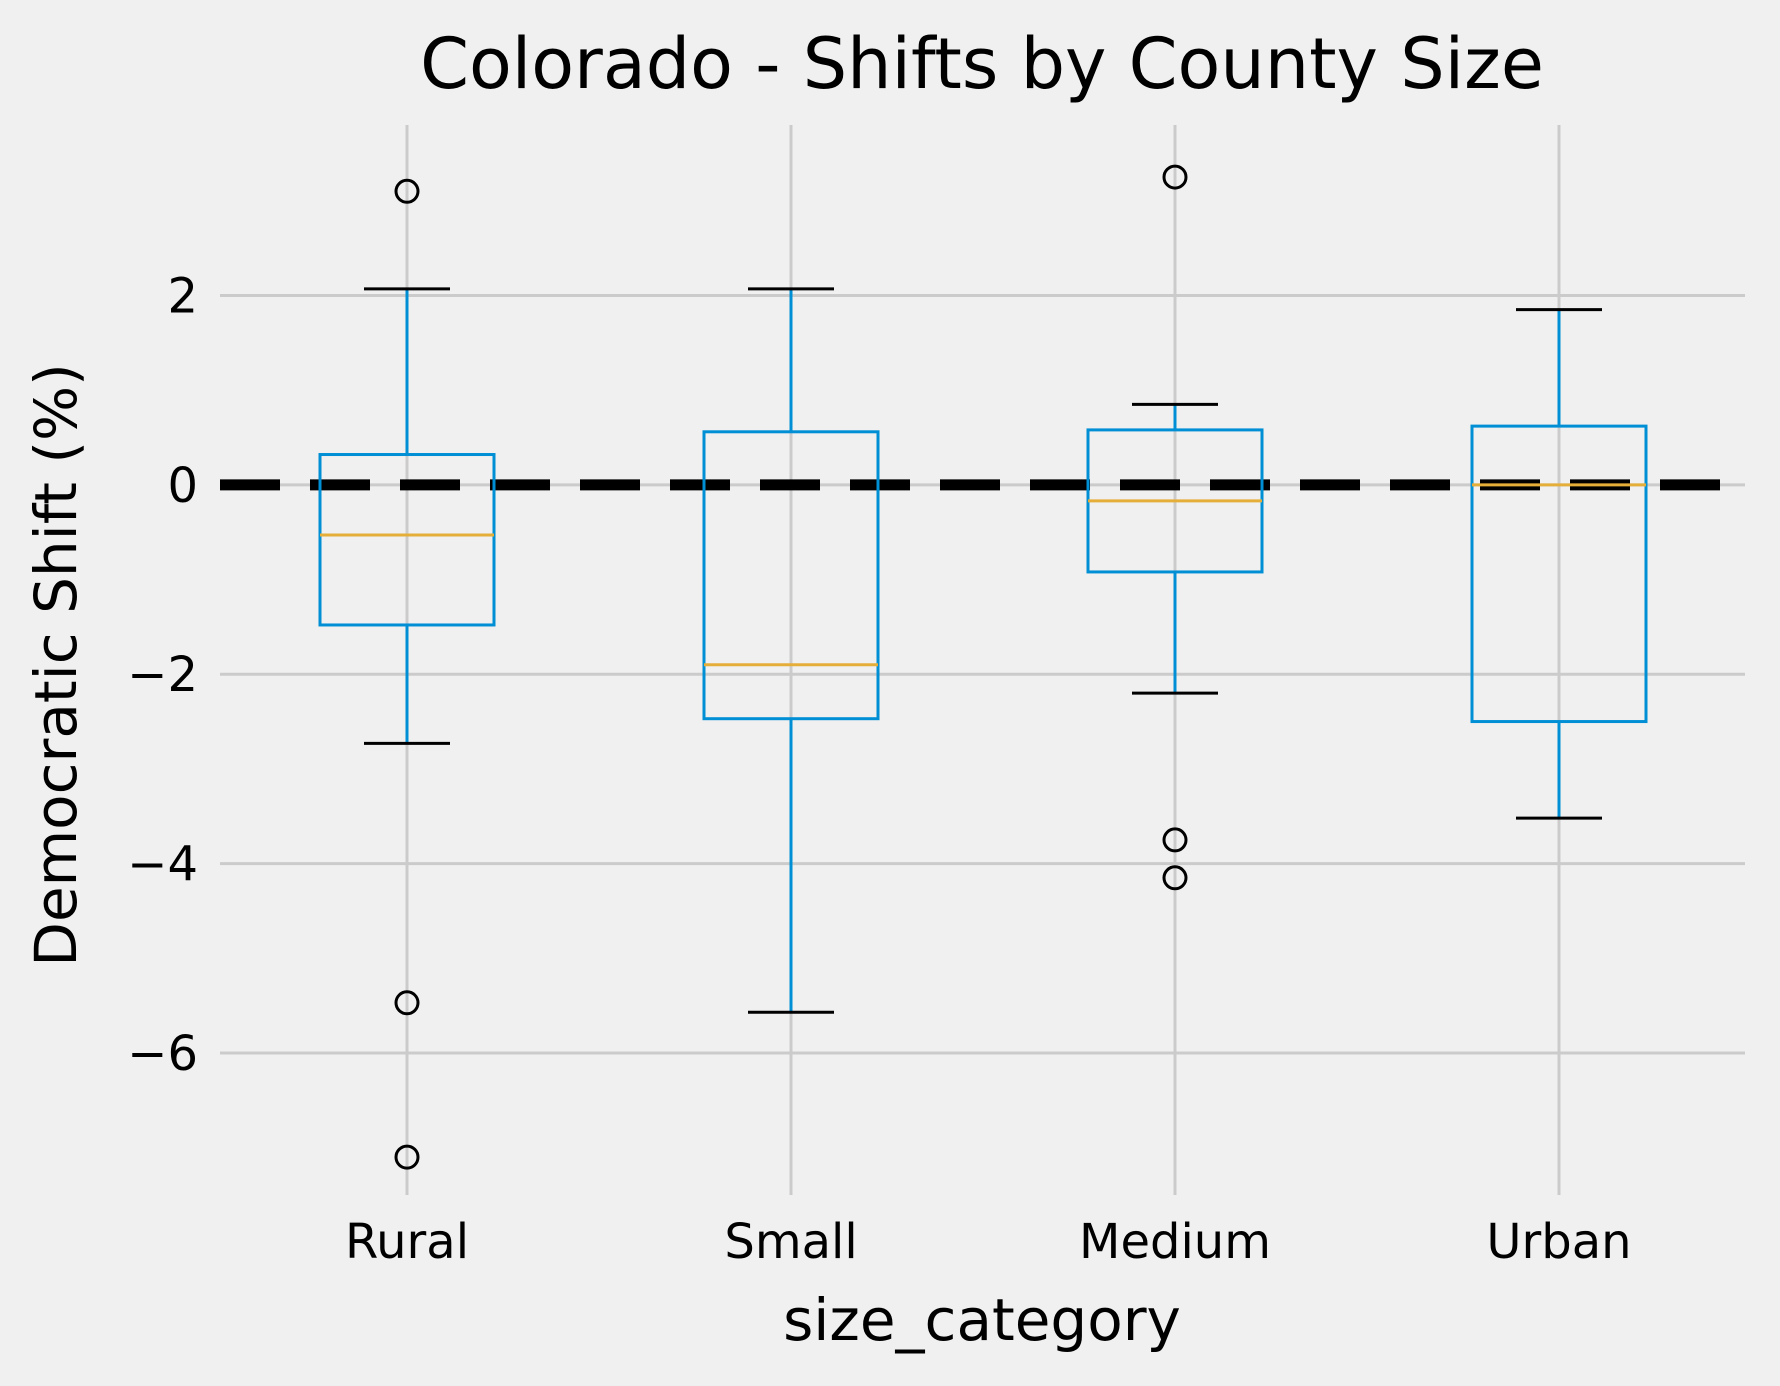 The width and height of the screenshot is (1780, 1386). Describe the element at coordinates (988, 1242) in the screenshot. I see `x-tick-labels: Rural Small Medium Urban` at that location.